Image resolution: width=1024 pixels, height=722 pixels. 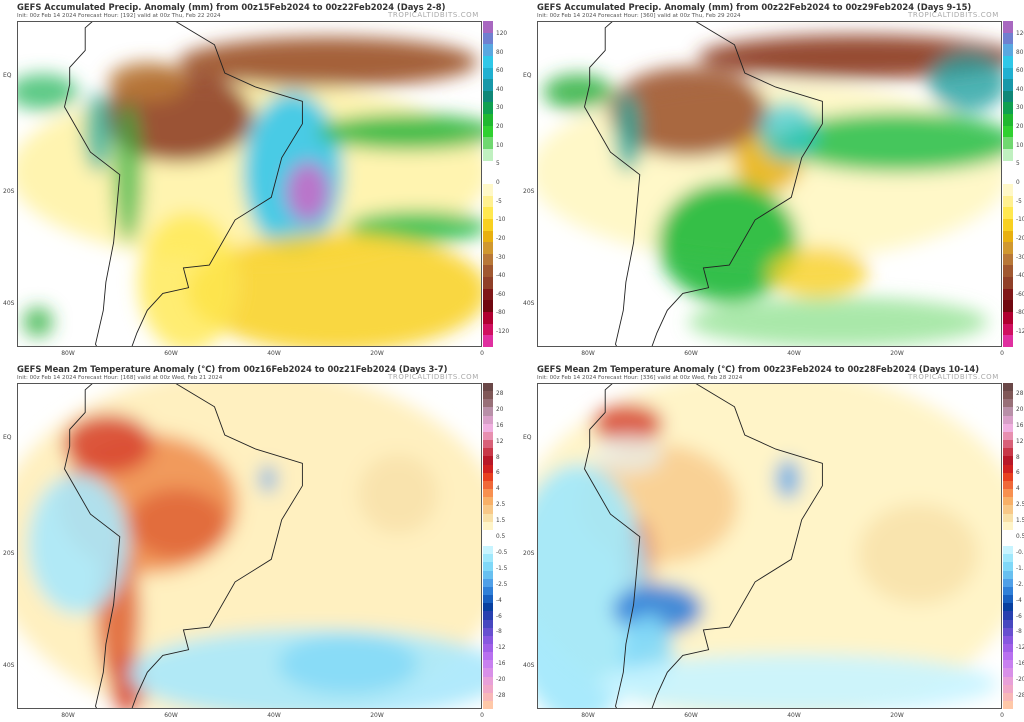 What do you see at coordinates (377, 353) in the screenshot?
I see `lon-label: 20W` at bounding box center [377, 353].